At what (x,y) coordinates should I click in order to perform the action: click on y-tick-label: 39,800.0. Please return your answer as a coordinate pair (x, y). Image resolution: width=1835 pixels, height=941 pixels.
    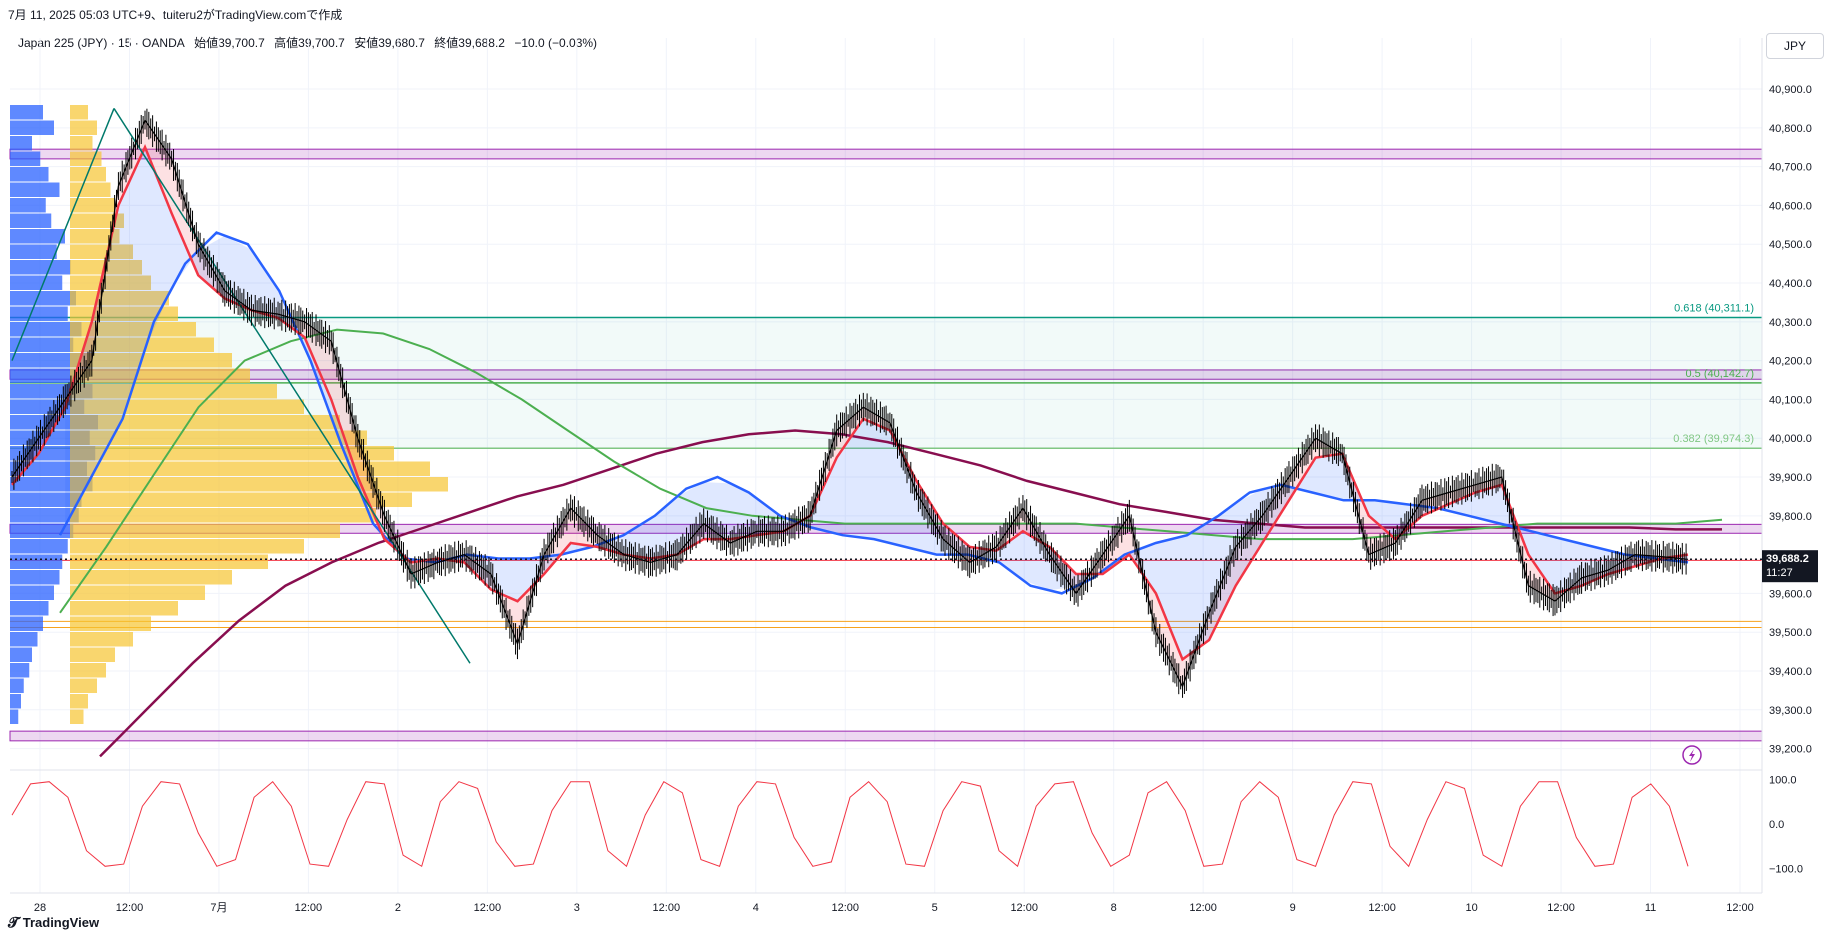
    Looking at the image, I should click on (1790, 517).